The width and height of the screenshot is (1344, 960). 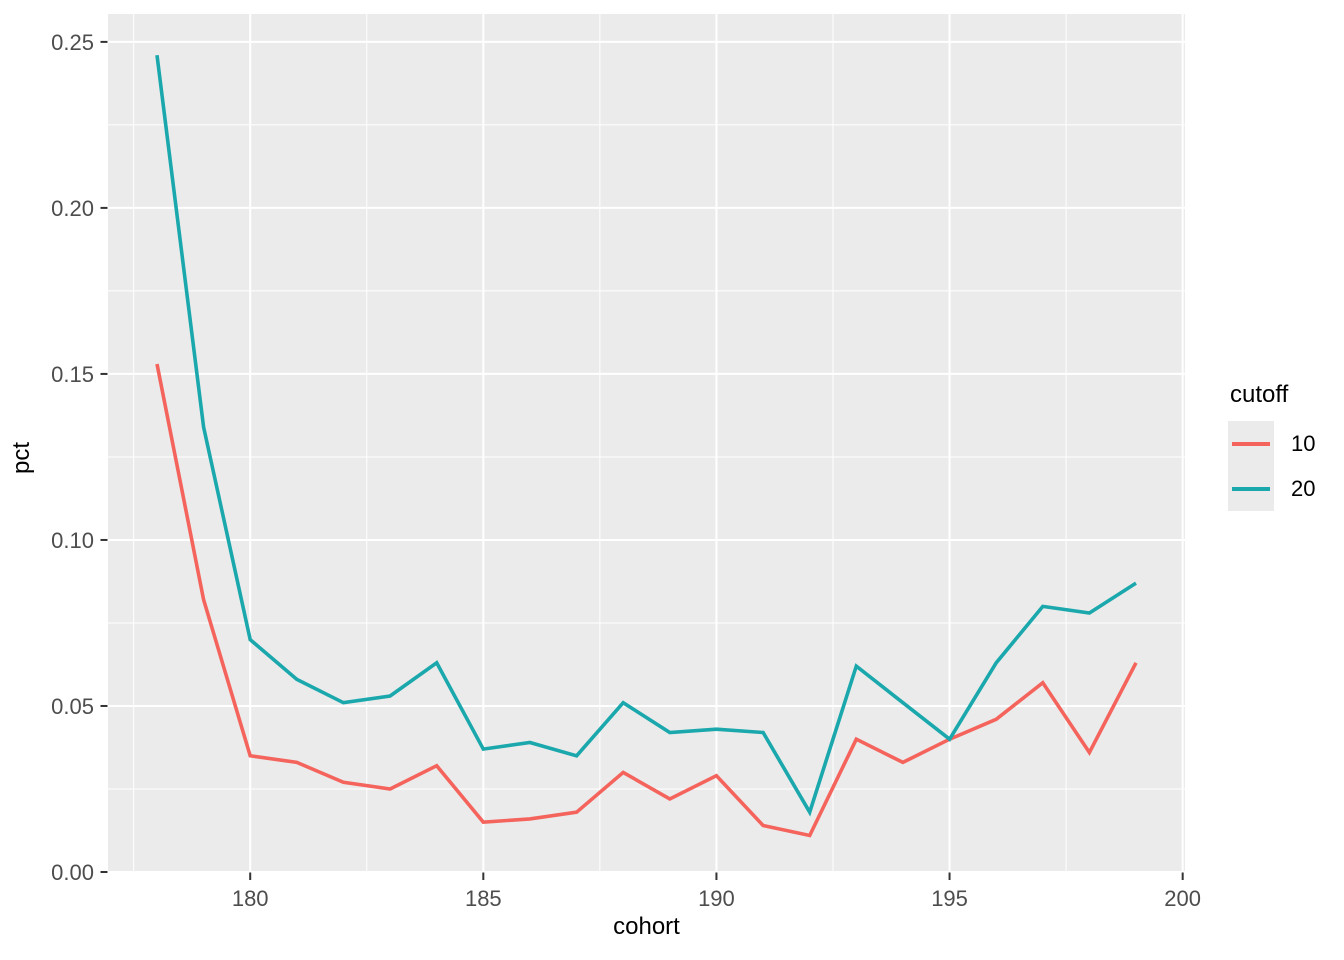 What do you see at coordinates (1303, 488) in the screenshot?
I see `legend-label-20: 20` at bounding box center [1303, 488].